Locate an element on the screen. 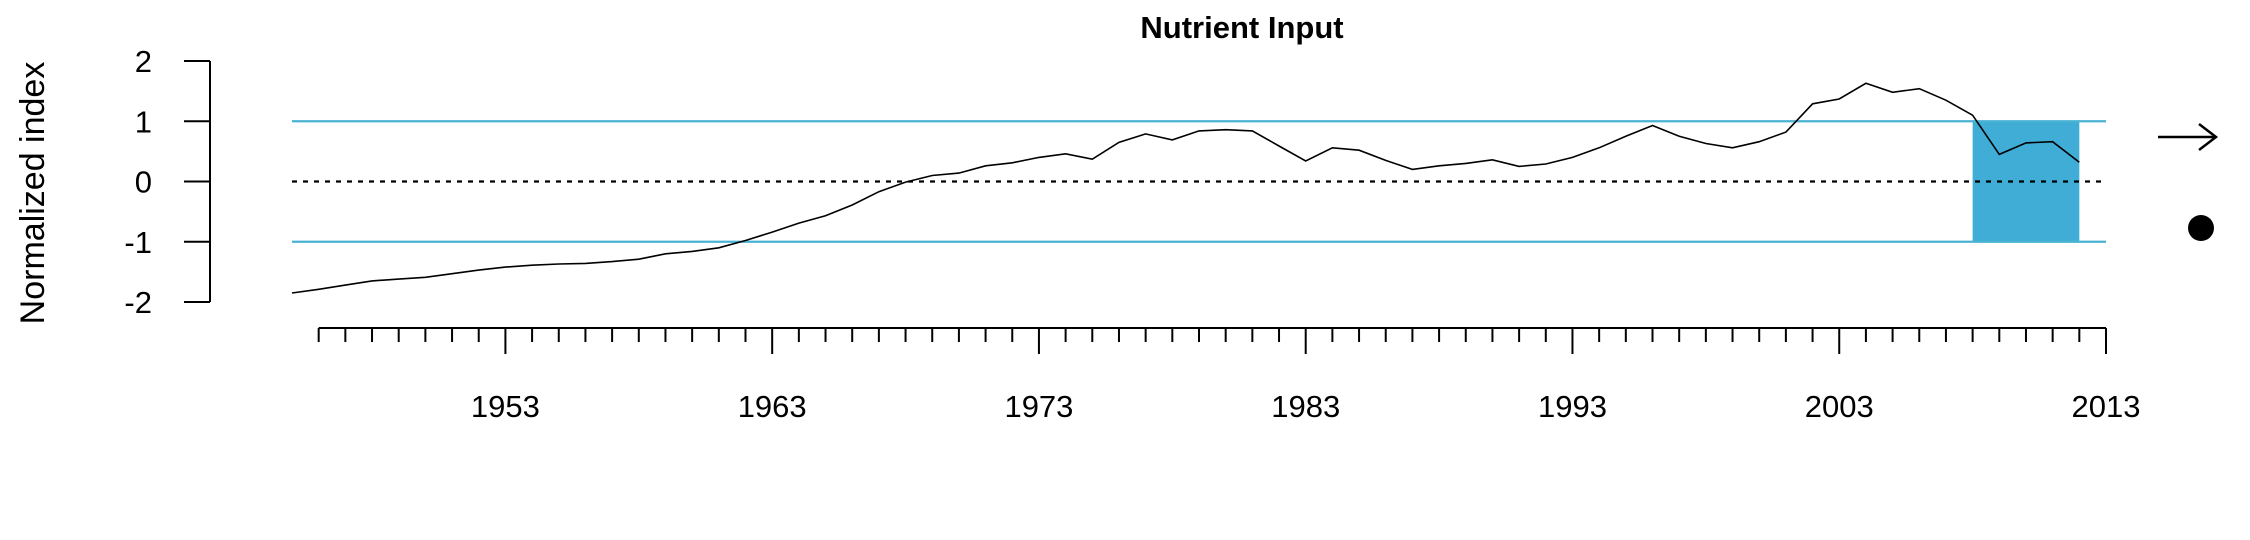 The image size is (2250, 540). x-axis: 1953 1963 1973 1983 1993 2003 2013 is located at coordinates (1229, 375).